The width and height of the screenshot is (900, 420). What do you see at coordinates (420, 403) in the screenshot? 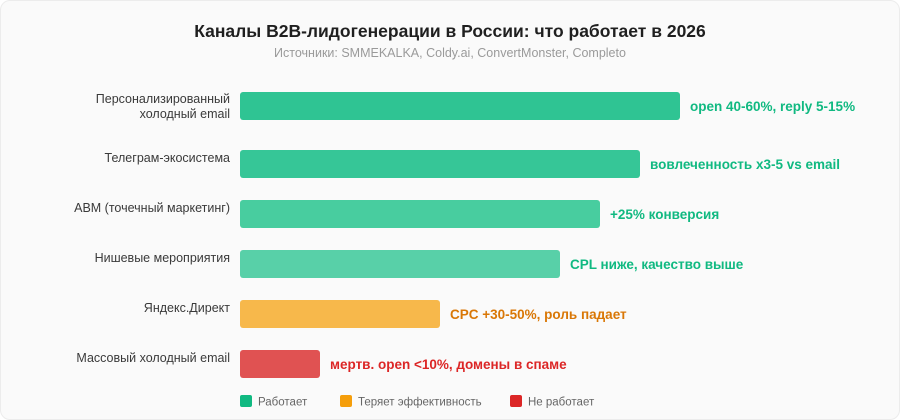
I see `legend-label: Теряет эффективность` at bounding box center [420, 403].